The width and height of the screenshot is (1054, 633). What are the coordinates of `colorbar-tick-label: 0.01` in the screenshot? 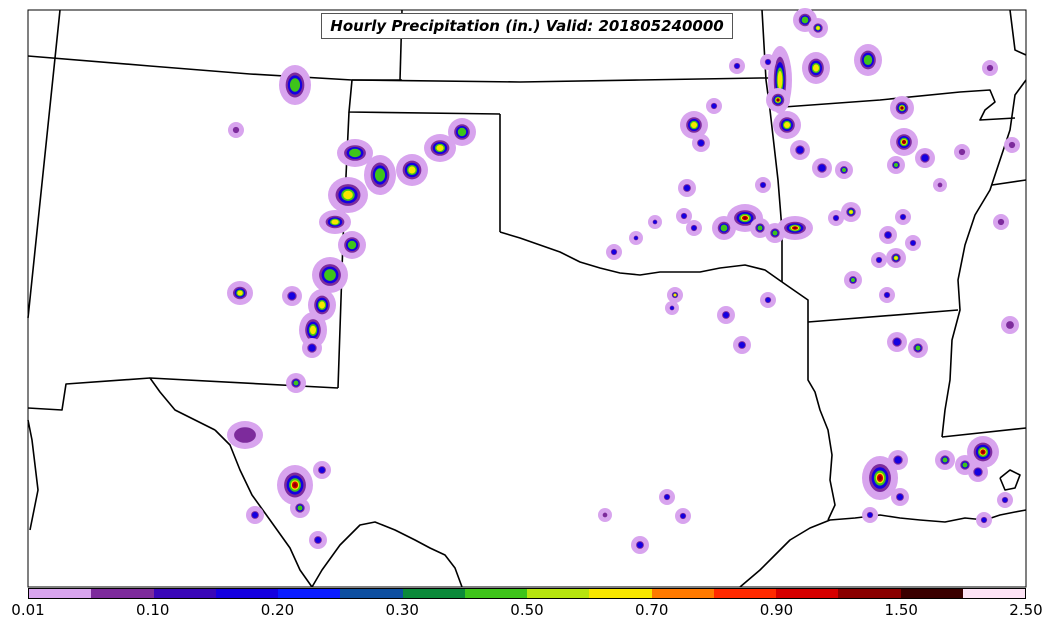 It's located at (28, 610).